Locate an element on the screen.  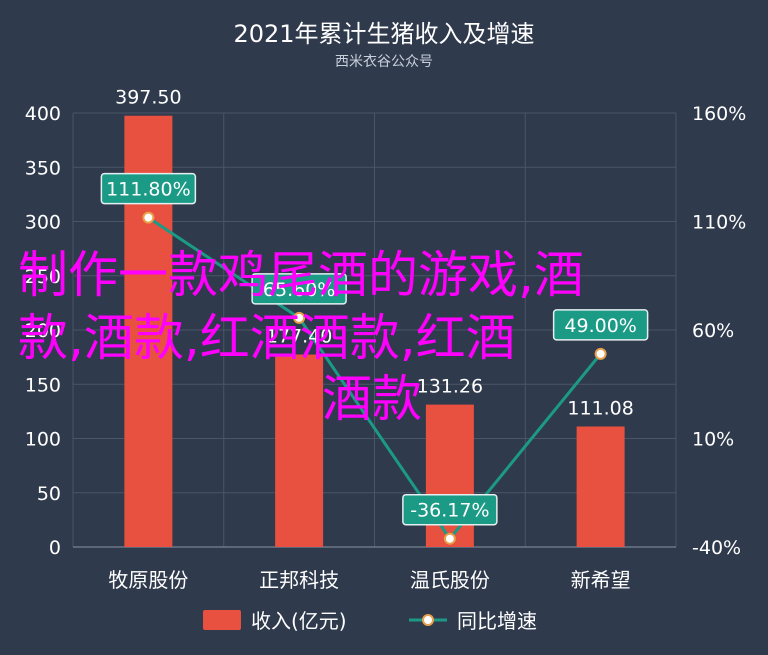
y-right-tick-label: 110% is located at coordinates (719, 223).